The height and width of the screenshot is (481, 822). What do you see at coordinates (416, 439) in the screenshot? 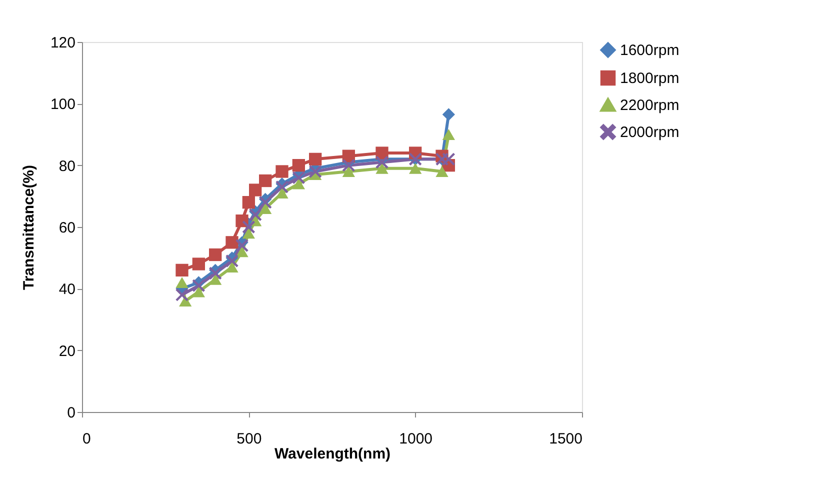
I see `x-tick-label: 1000` at bounding box center [416, 439].